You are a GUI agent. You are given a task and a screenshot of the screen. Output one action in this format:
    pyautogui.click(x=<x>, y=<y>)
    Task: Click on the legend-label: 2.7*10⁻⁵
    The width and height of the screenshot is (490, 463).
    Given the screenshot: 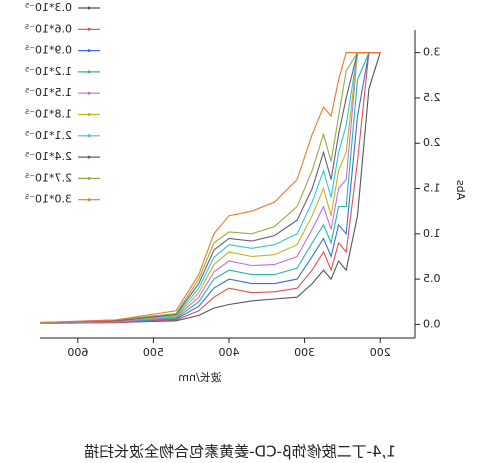 What is the action you would take?
    pyautogui.click(x=48, y=177)
    